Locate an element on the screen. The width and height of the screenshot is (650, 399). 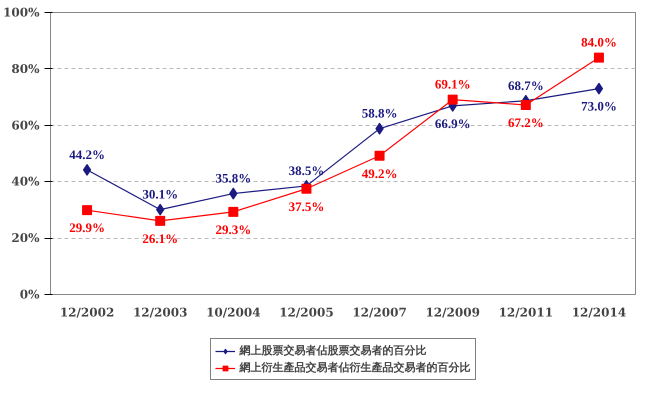
data-label: 30.1% is located at coordinates (160, 194).